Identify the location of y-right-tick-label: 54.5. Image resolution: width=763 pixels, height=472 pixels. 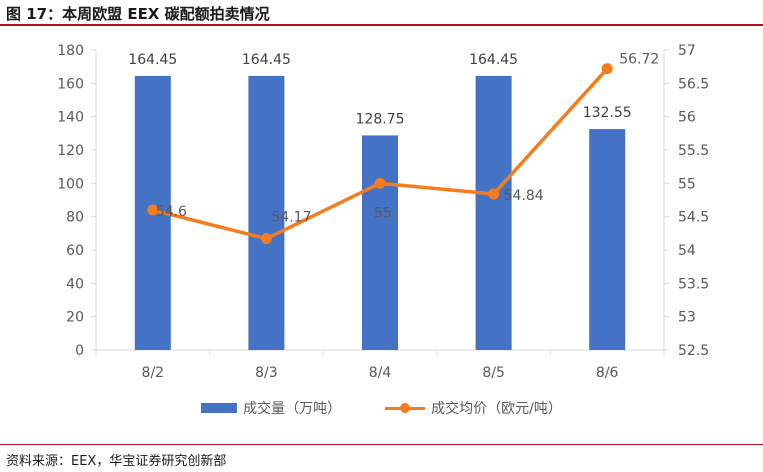
(693, 218).